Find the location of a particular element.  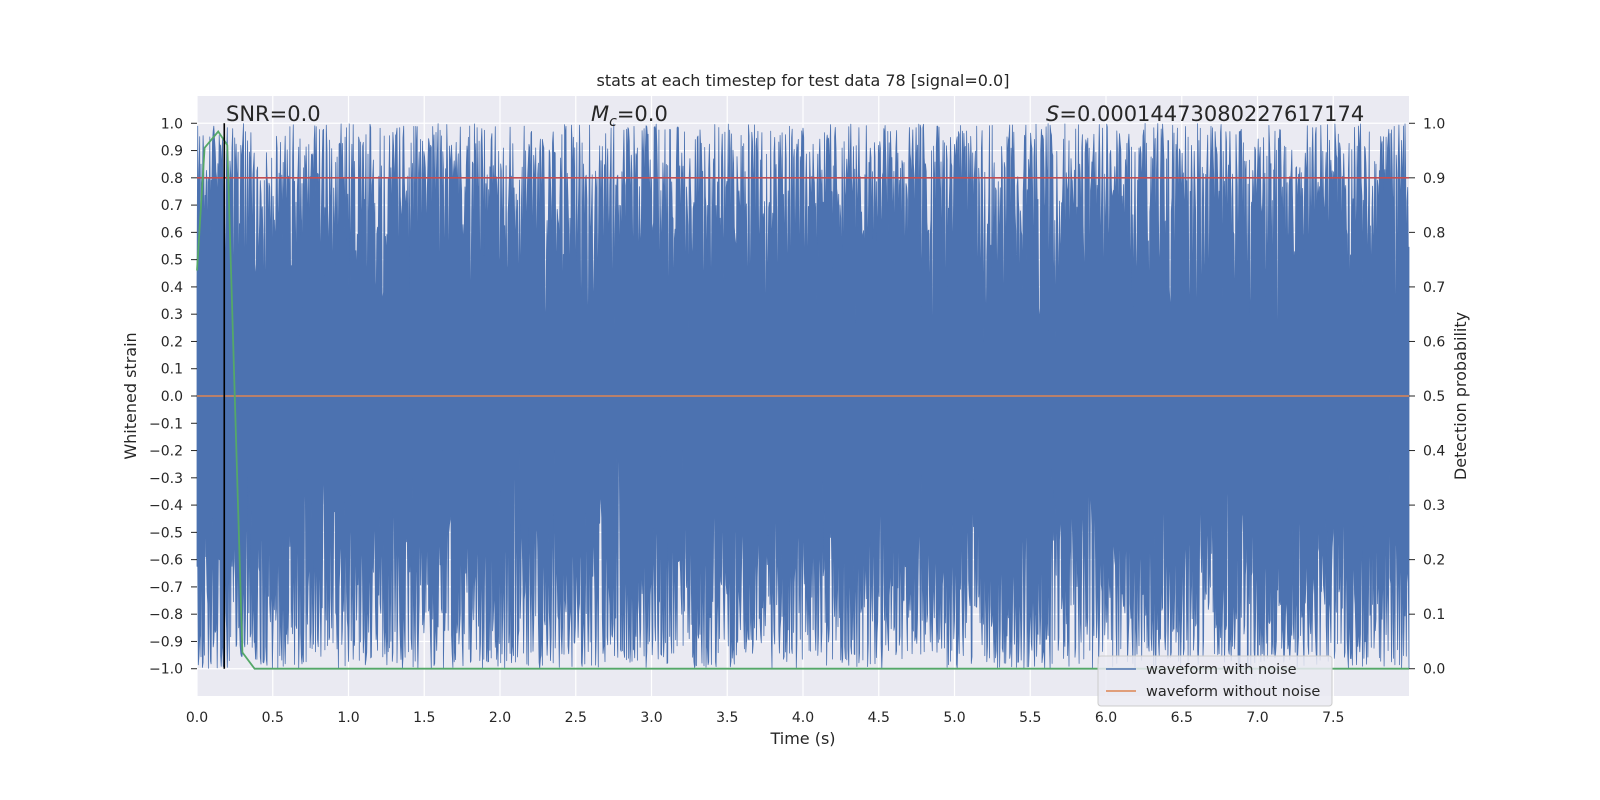

y-tick-label-left: 0.9 is located at coordinates (172, 152).